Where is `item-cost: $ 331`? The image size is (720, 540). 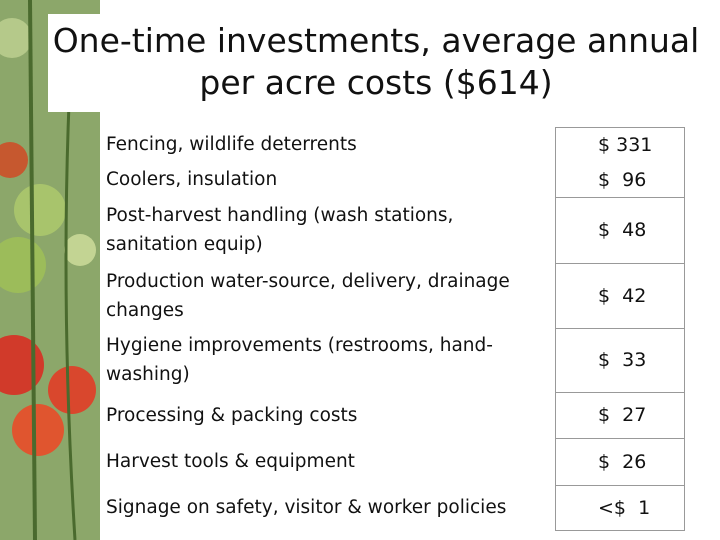 item-cost: $ 331 is located at coordinates (620, 144).